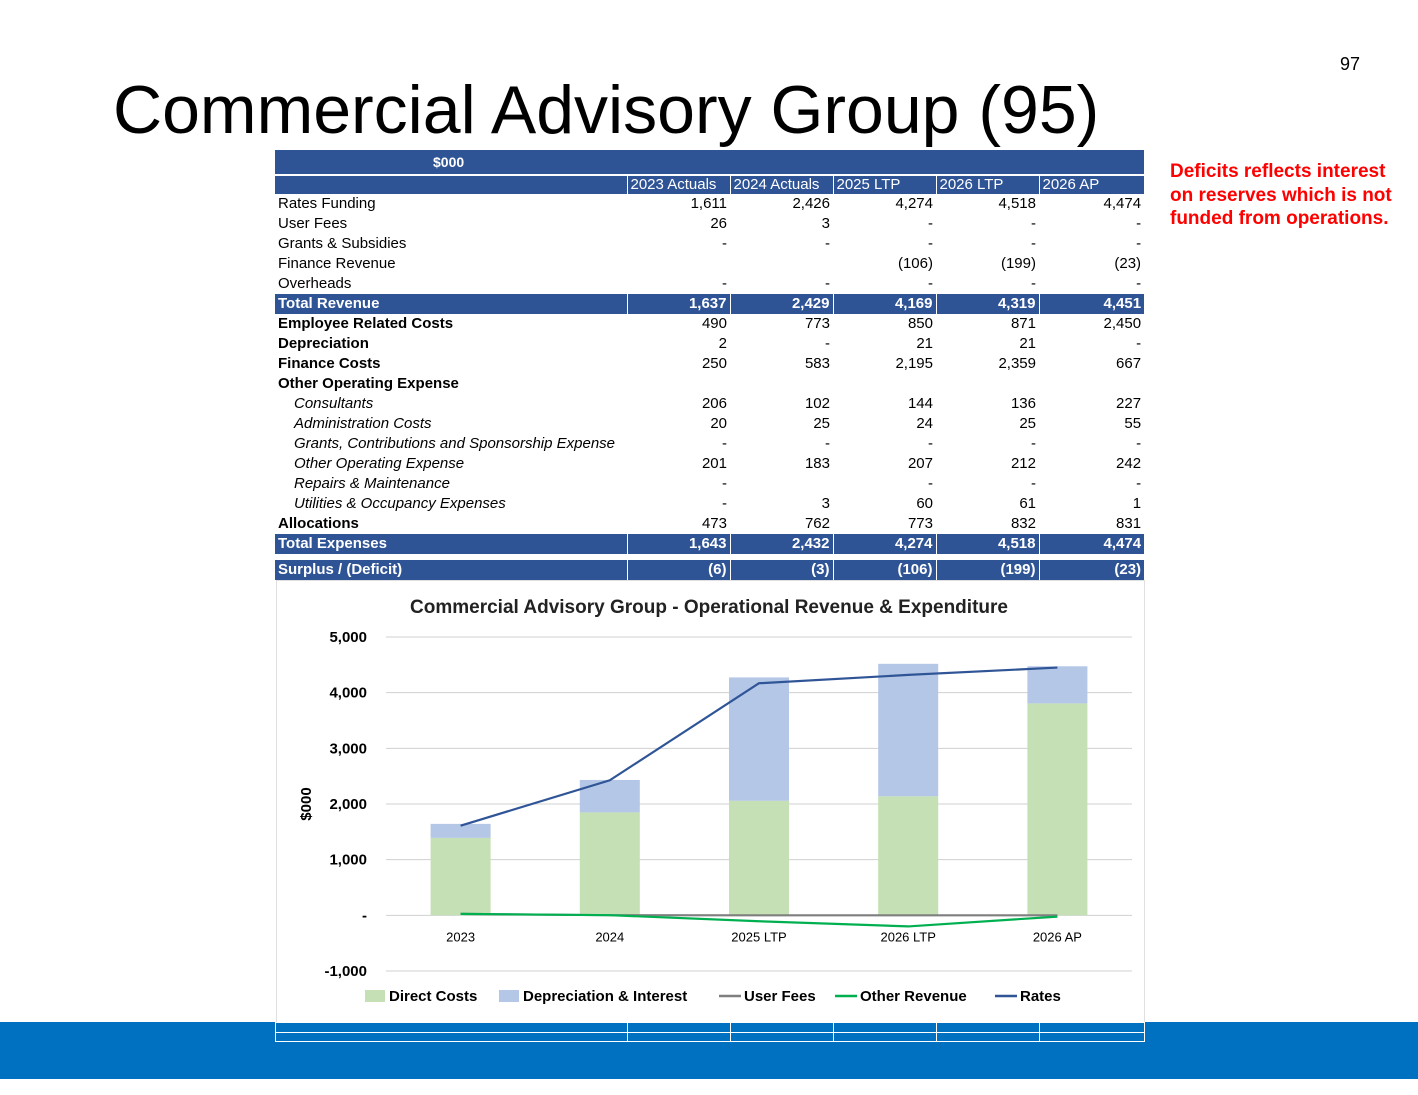 The height and width of the screenshot is (1095, 1418). I want to click on row-label: Repairs & Maintenance, so click(372, 483).